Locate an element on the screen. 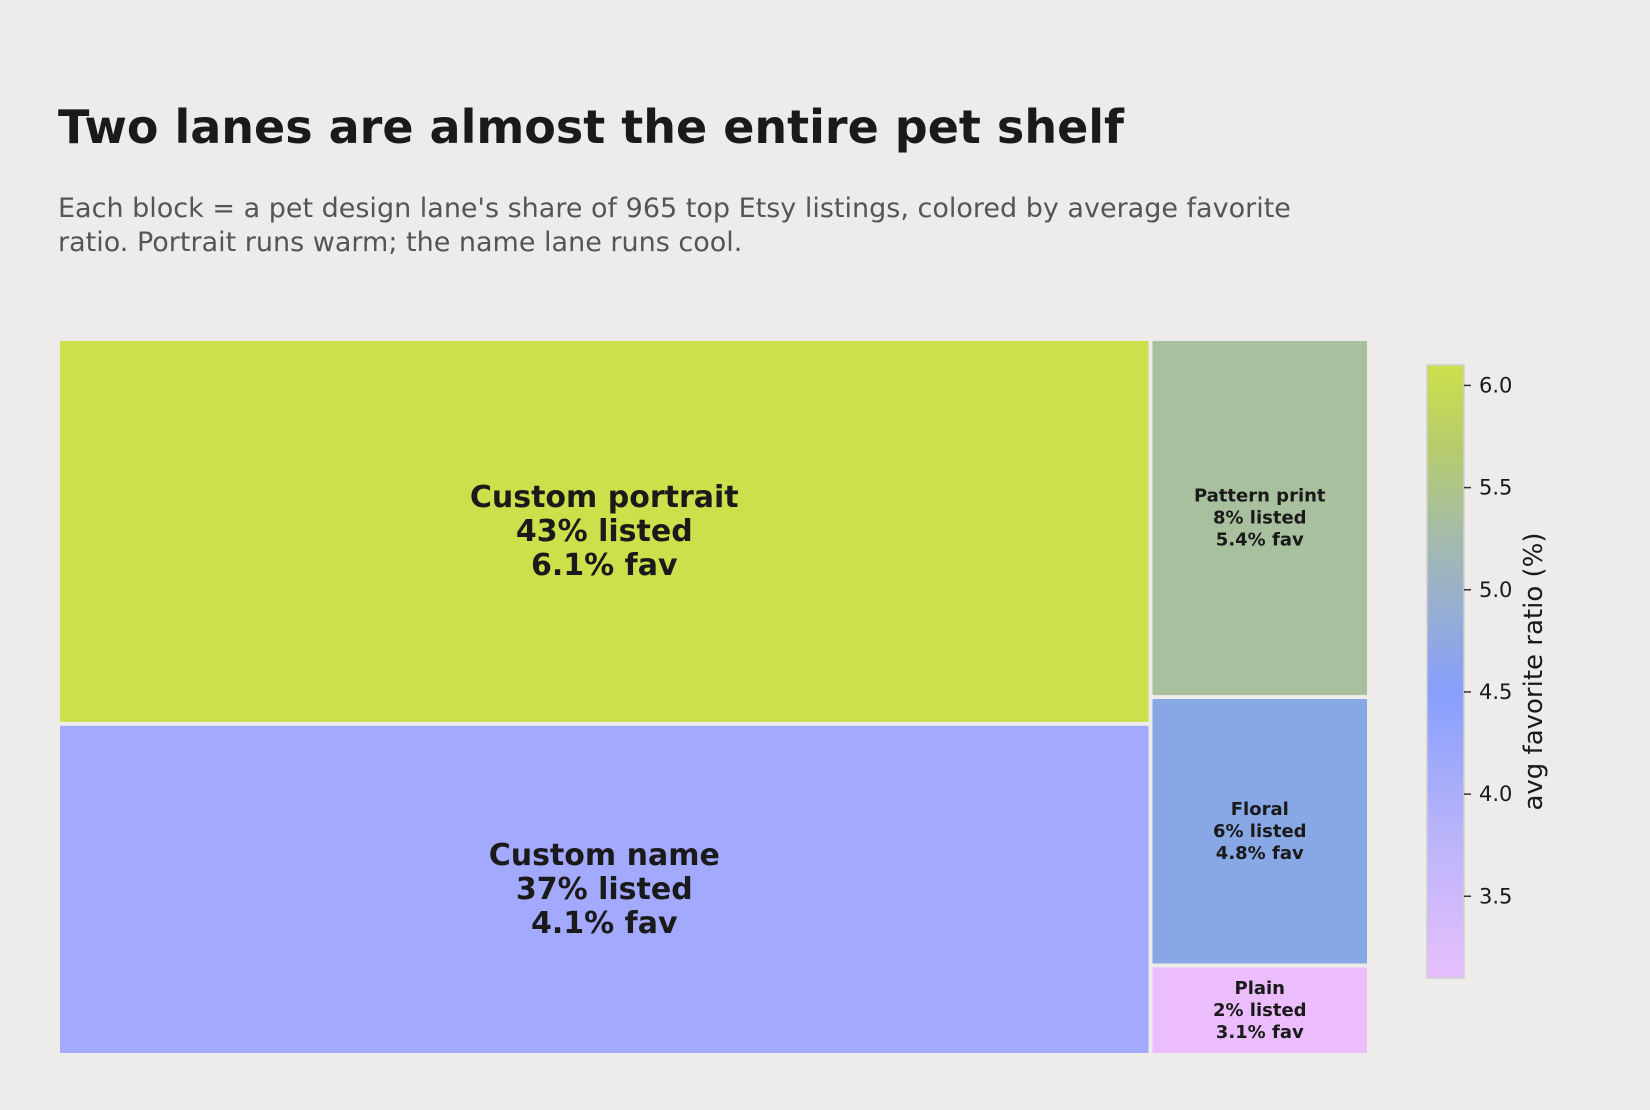 This screenshot has width=1650, height=1110. tile-name-plain: Plain is located at coordinates (1260, 988).